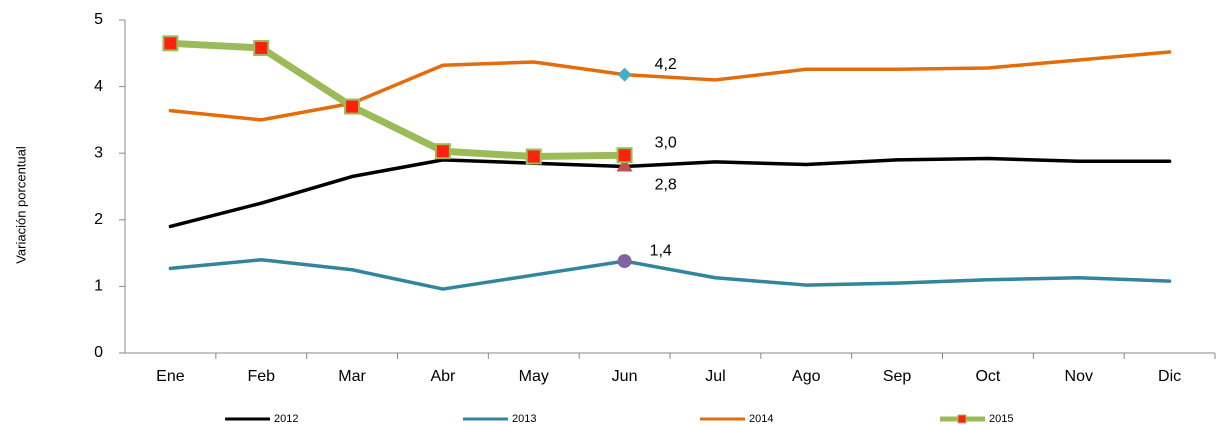 The width and height of the screenshot is (1218, 425). What do you see at coordinates (625, 376) in the screenshot?
I see `x-tick-label: Jun` at bounding box center [625, 376].